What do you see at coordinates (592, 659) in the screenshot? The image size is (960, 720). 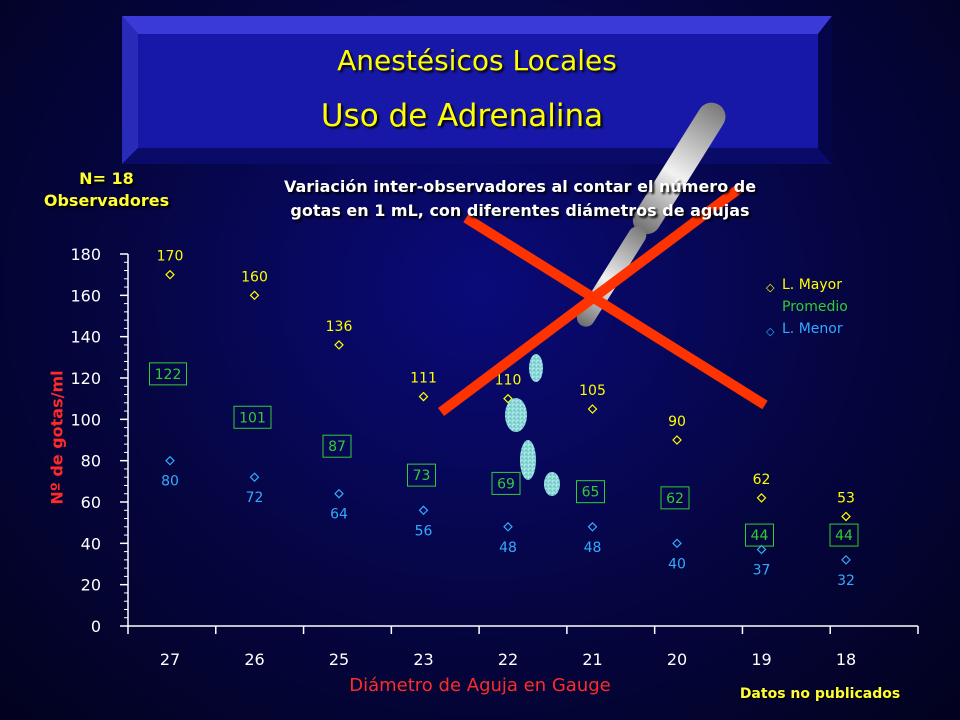 I see `x-tick-label: 21` at bounding box center [592, 659].